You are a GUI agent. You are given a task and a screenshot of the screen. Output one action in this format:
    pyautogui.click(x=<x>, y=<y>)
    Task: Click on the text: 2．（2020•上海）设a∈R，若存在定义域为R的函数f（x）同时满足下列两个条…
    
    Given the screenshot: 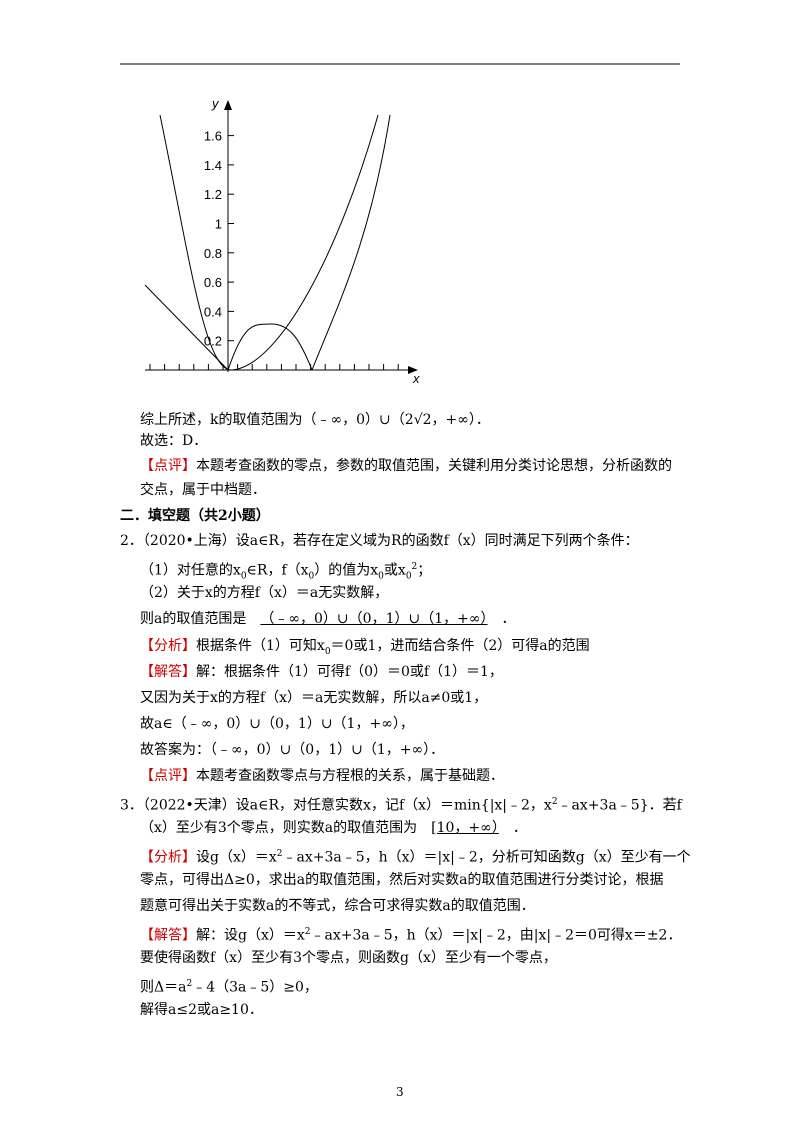 What is the action you would take?
    pyautogui.click(x=379, y=541)
    